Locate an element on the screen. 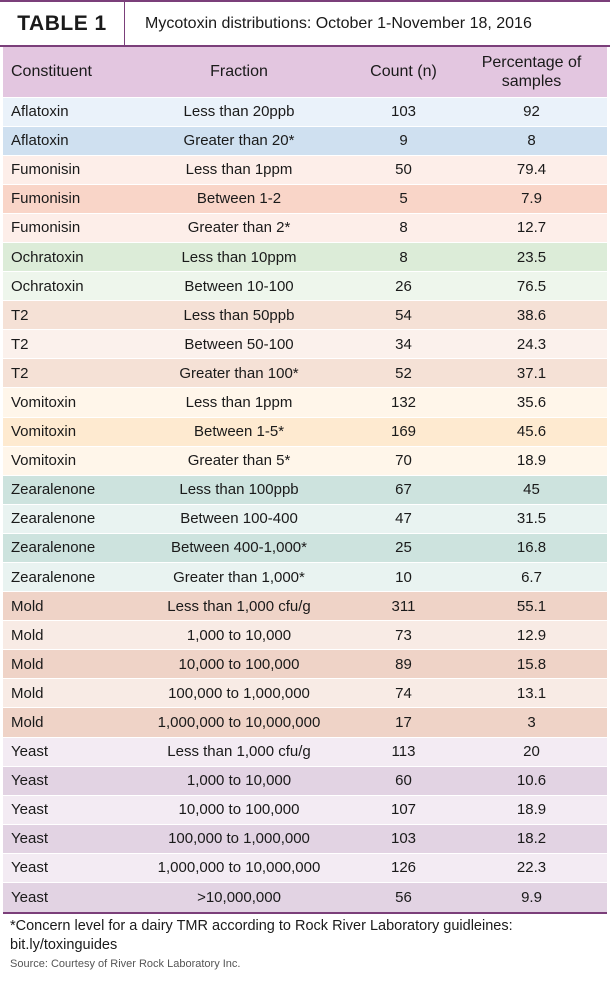 The image size is (610, 981). cell-percentage: 92 is located at coordinates (531, 112).